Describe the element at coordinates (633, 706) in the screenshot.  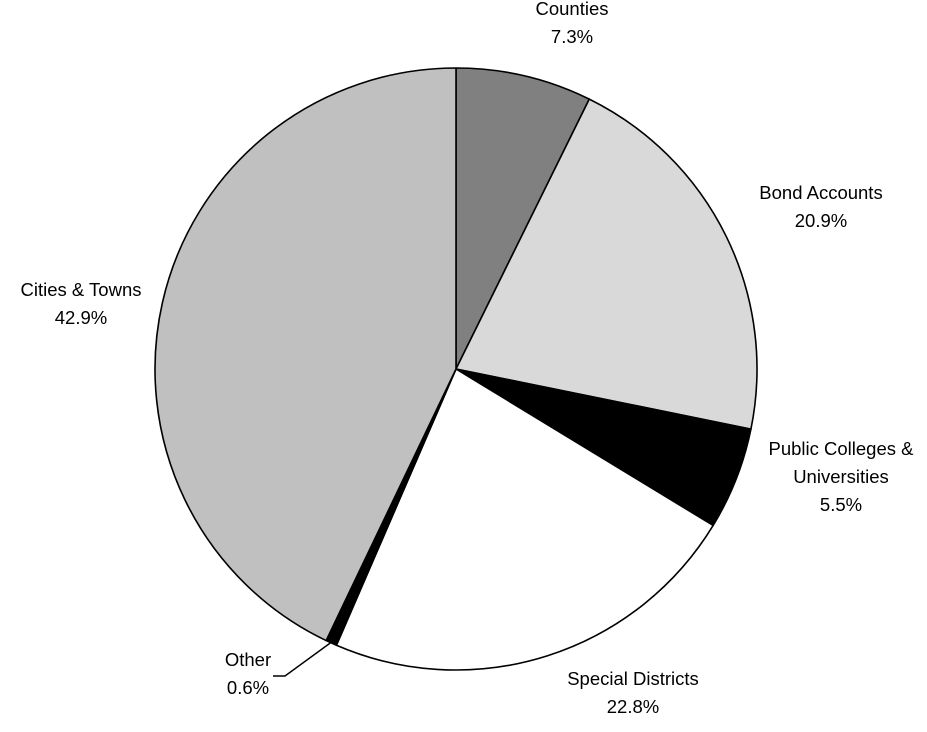
I see `slice-value-label: 22.8%` at that location.